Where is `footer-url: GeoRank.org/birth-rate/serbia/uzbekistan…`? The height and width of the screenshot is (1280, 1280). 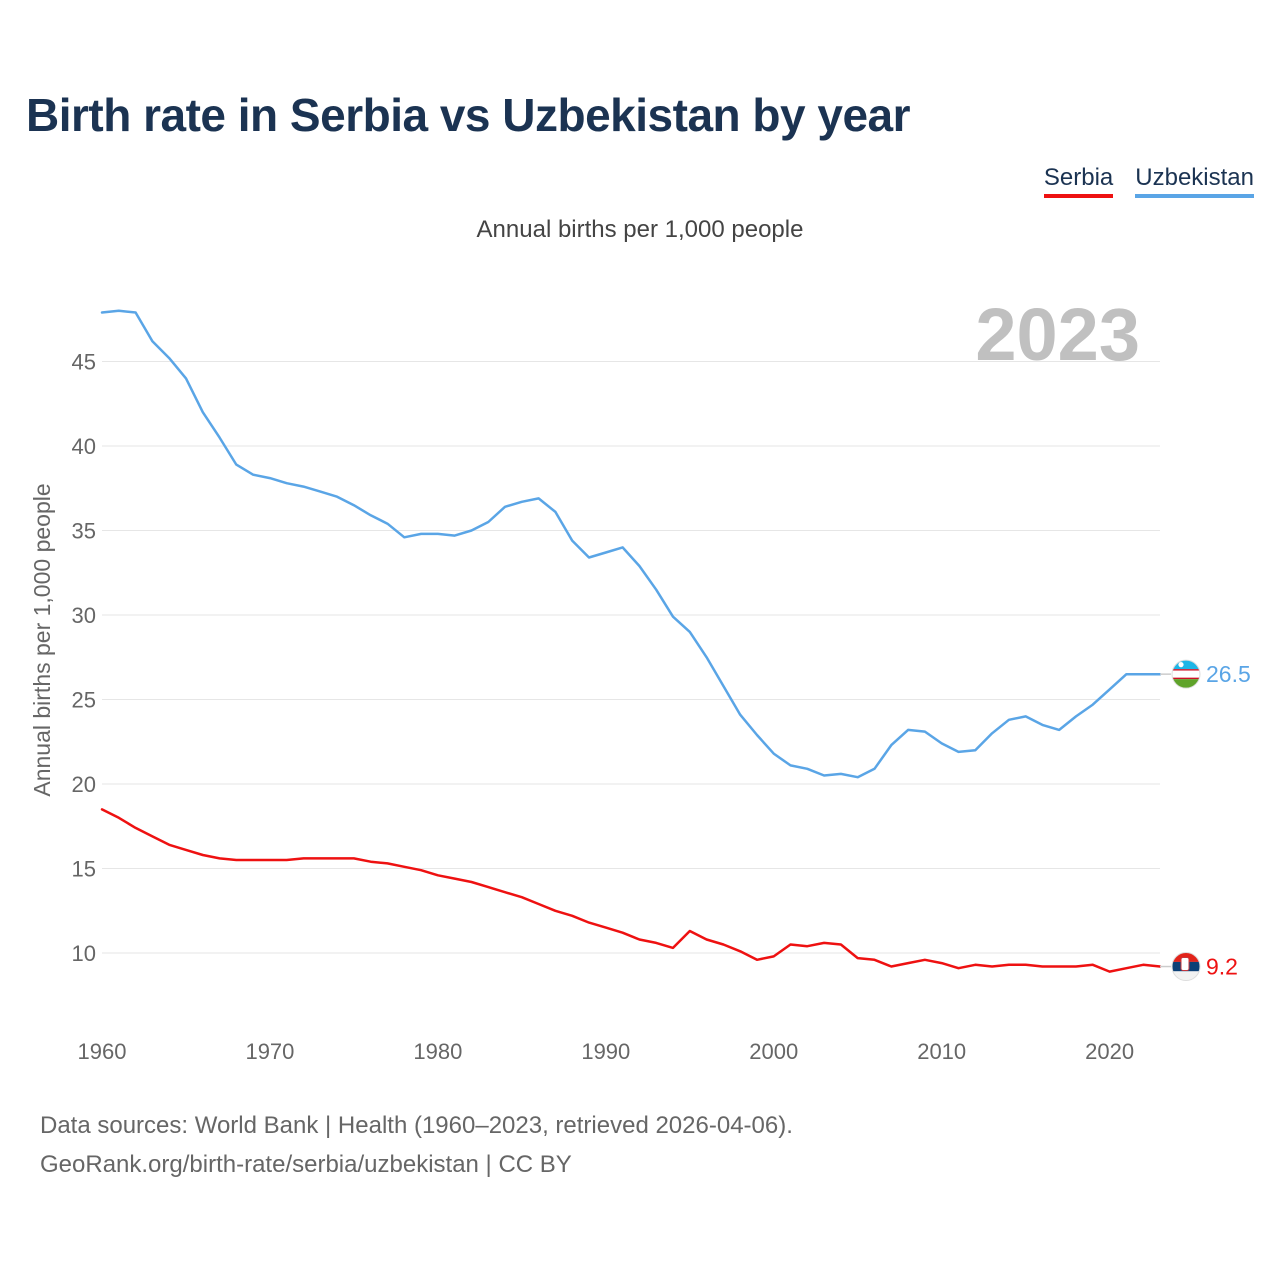
footer-url: GeoRank.org/birth-rate/serbia/uzbekistan… is located at coordinates (306, 1164).